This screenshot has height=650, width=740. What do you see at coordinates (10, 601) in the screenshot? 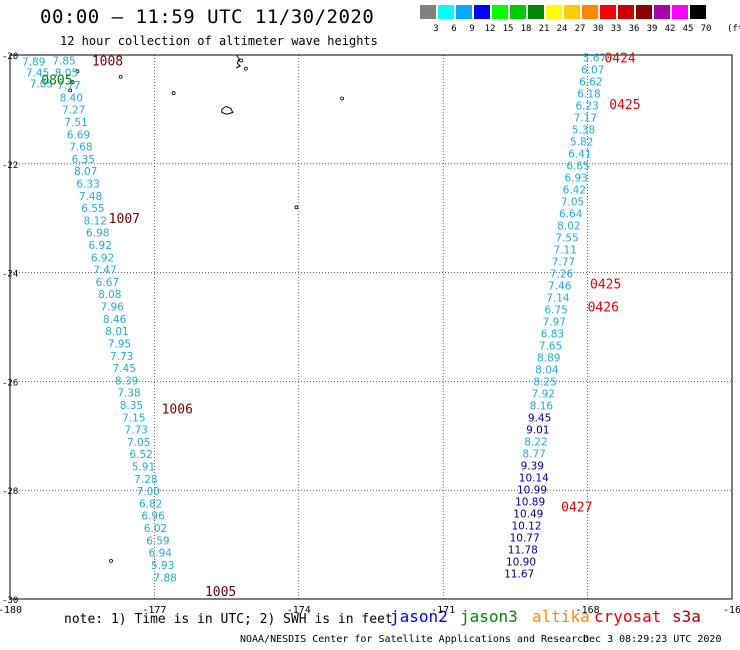
I see `y-tick-label: -30` at bounding box center [10, 601].